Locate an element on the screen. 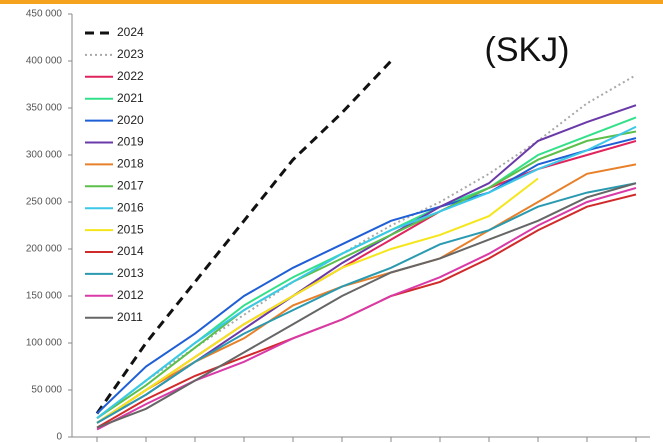  y-tick-label: 100 000 is located at coordinates (44, 343).